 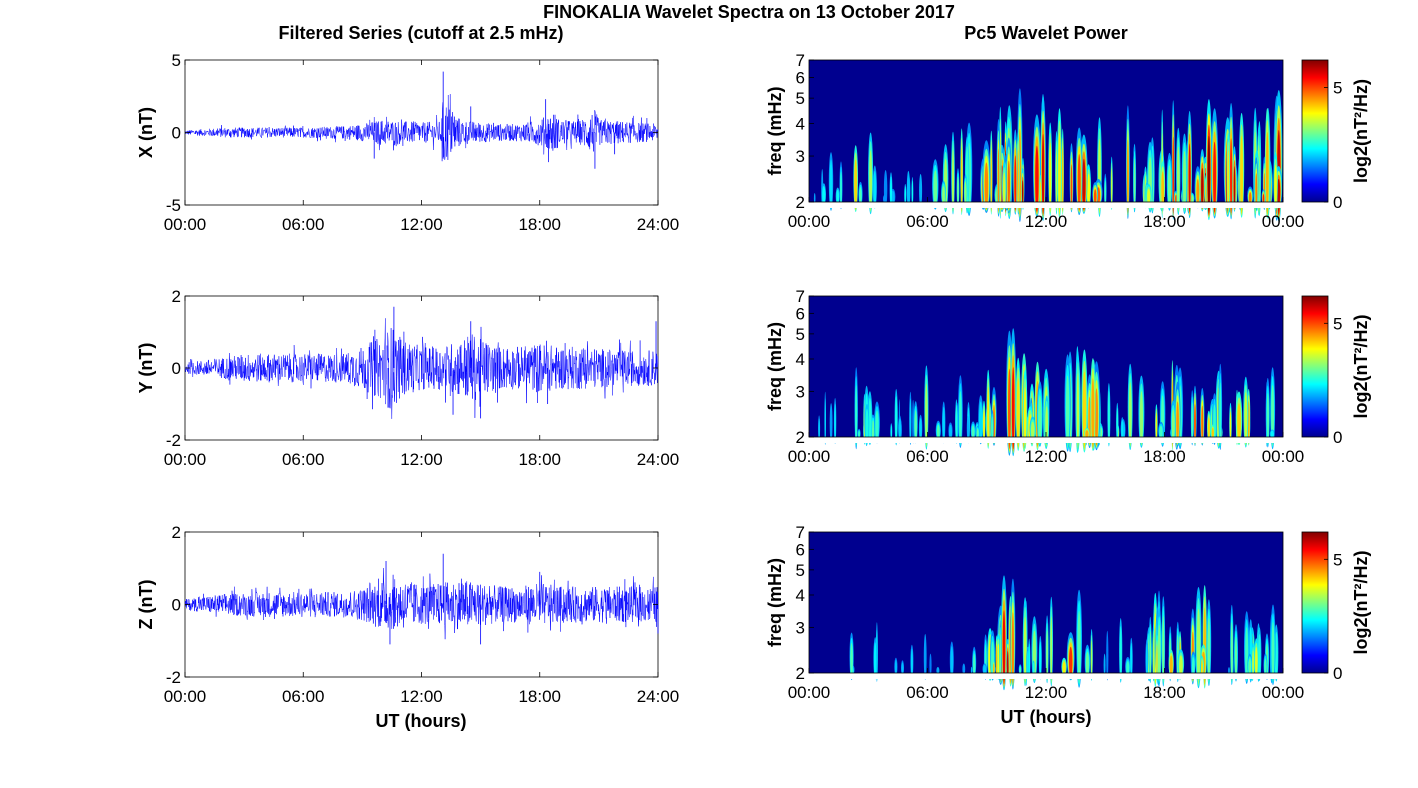 I want to click on z-wavelet-xtick-label-2: 12:00, so click(x=1046, y=692).